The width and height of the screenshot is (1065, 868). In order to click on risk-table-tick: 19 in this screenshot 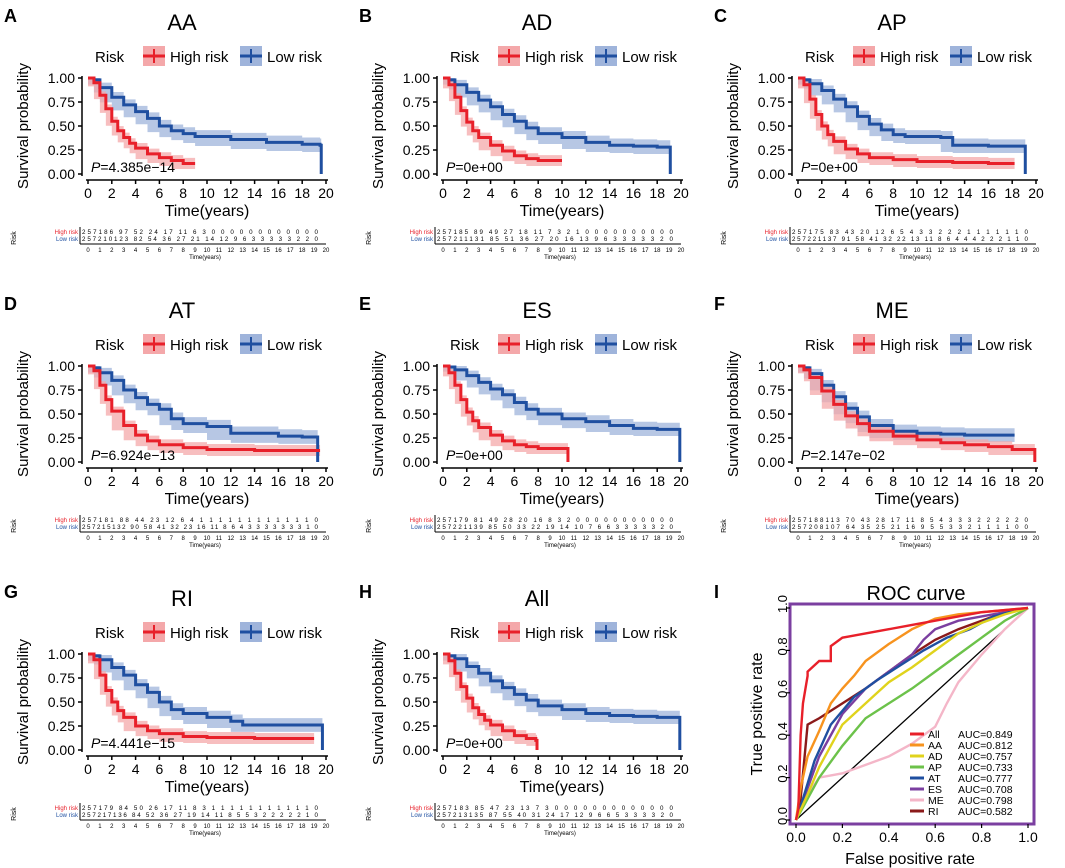, I will do `click(314, 539)`.